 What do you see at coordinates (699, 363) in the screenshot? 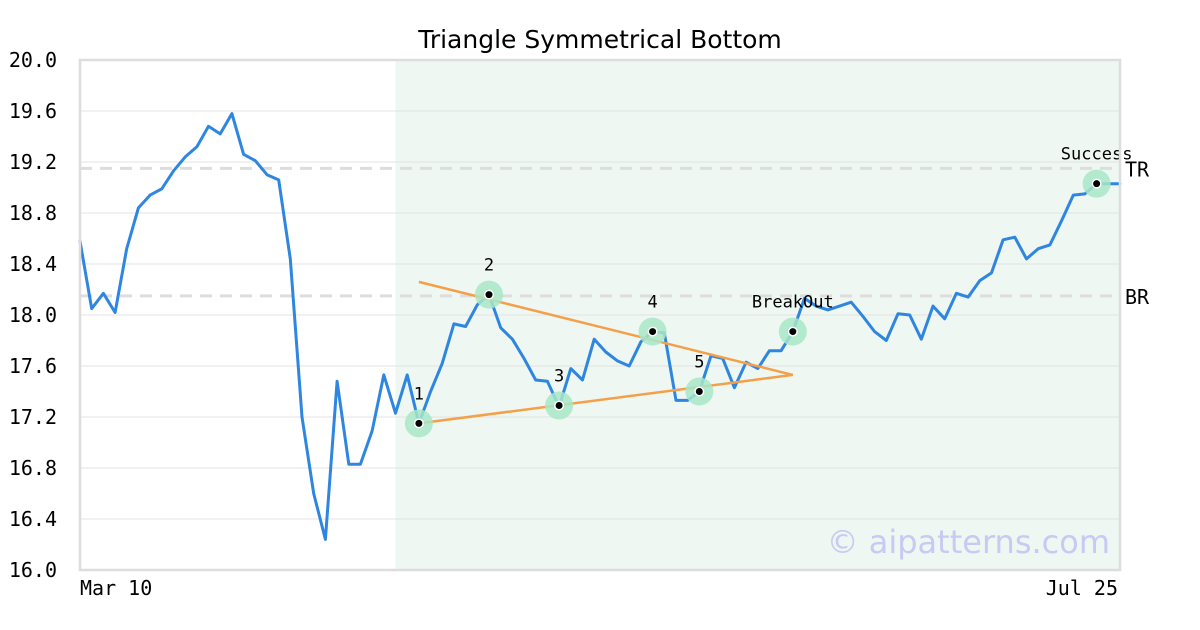
I see `pattern-point-label: 5` at bounding box center [699, 363].